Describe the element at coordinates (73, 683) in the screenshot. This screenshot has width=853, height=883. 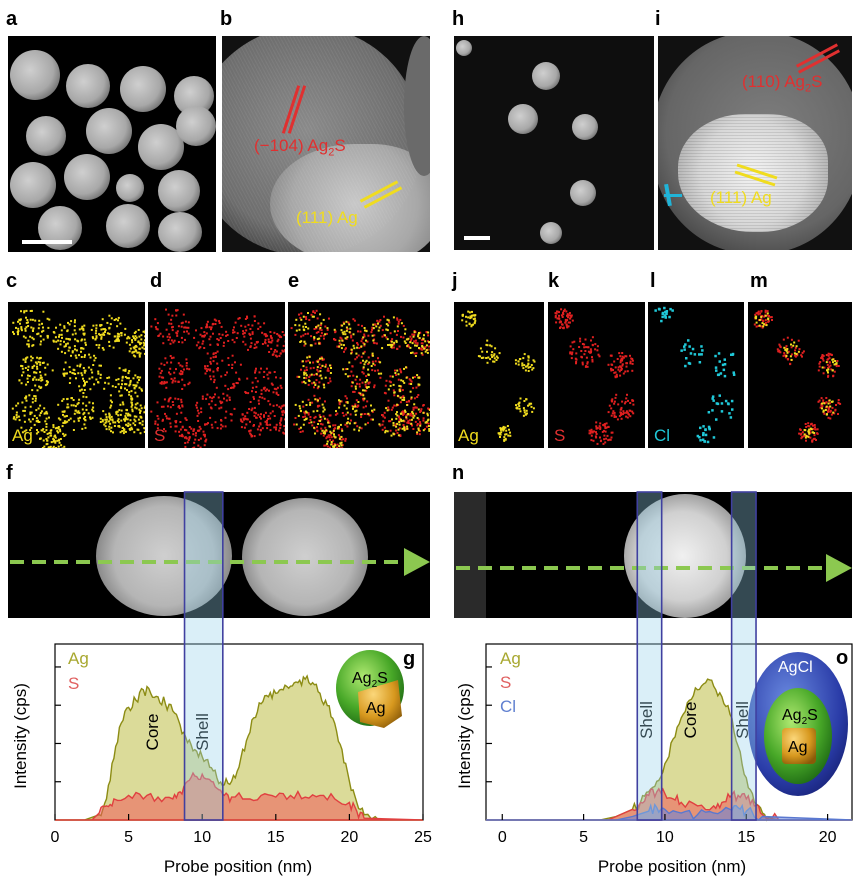
I see `legend-s: S` at that location.